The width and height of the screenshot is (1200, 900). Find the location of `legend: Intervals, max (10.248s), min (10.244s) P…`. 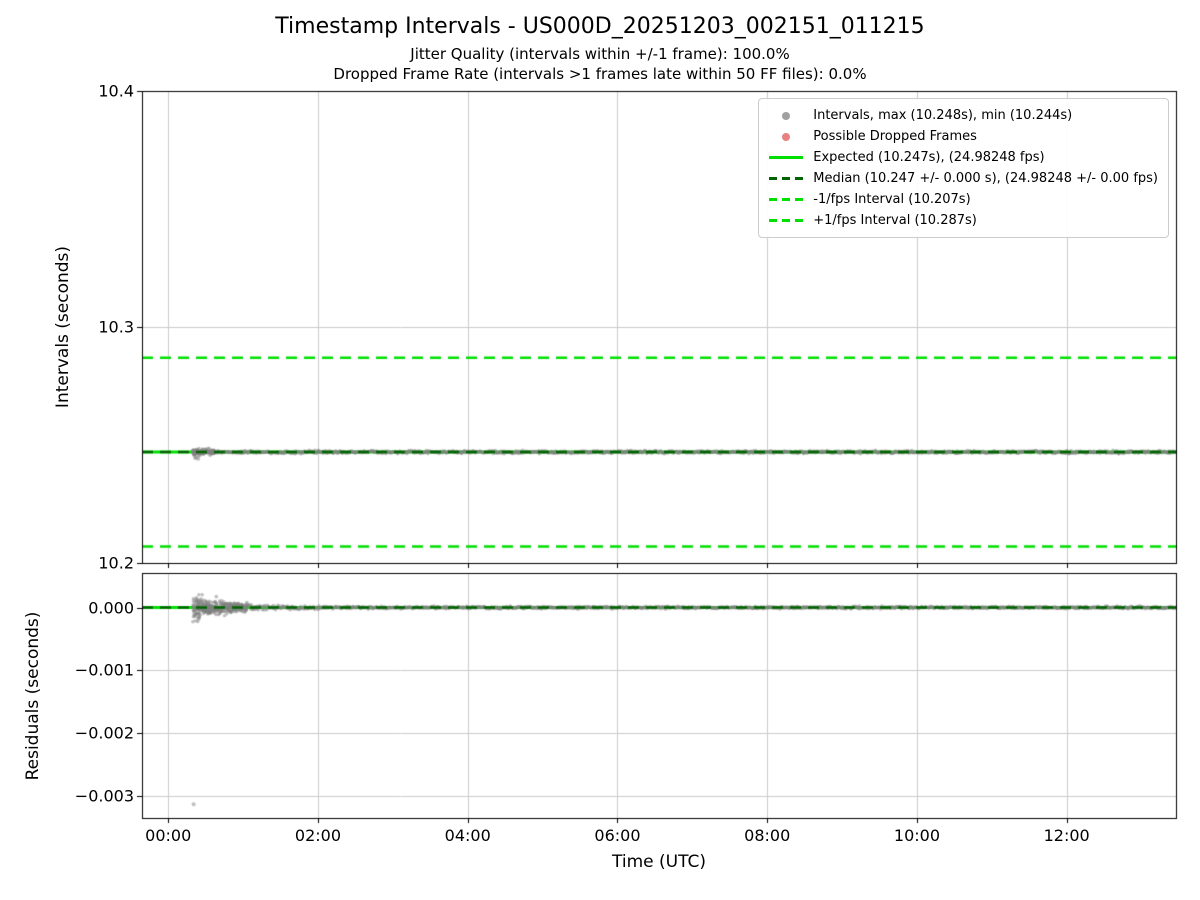

legend: Intervals, max (10.248s), min (10.244s) P… is located at coordinates (963, 168).